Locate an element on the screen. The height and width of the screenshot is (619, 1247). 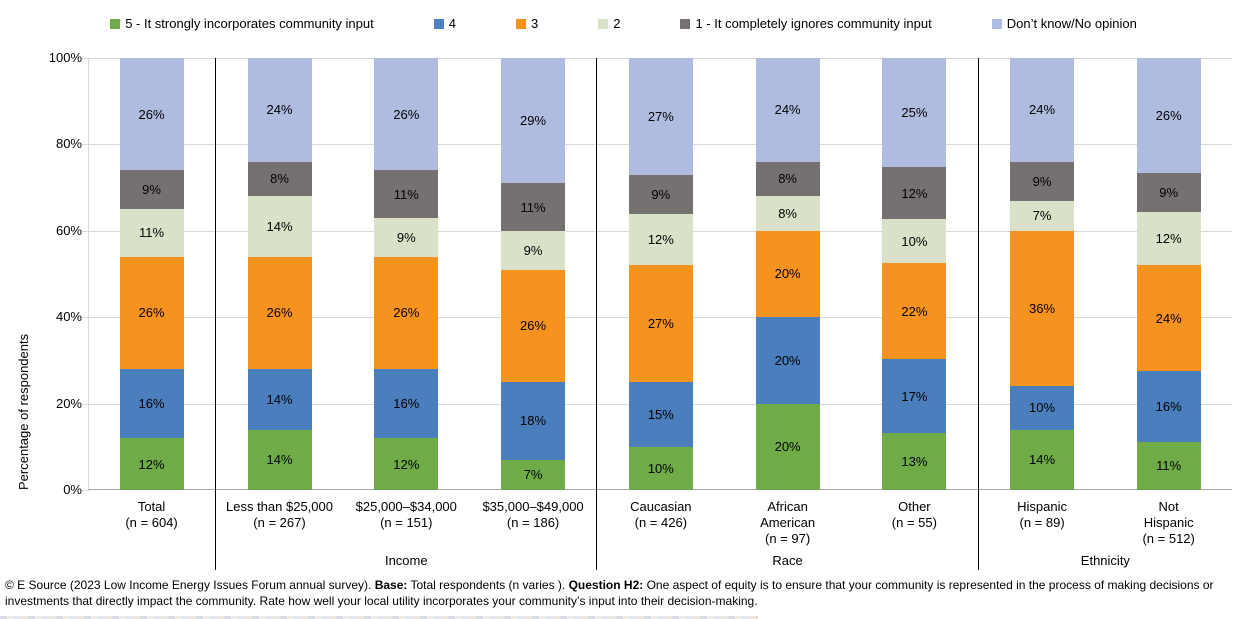
bar-segment-label: 27% is located at coordinates (660, 116).